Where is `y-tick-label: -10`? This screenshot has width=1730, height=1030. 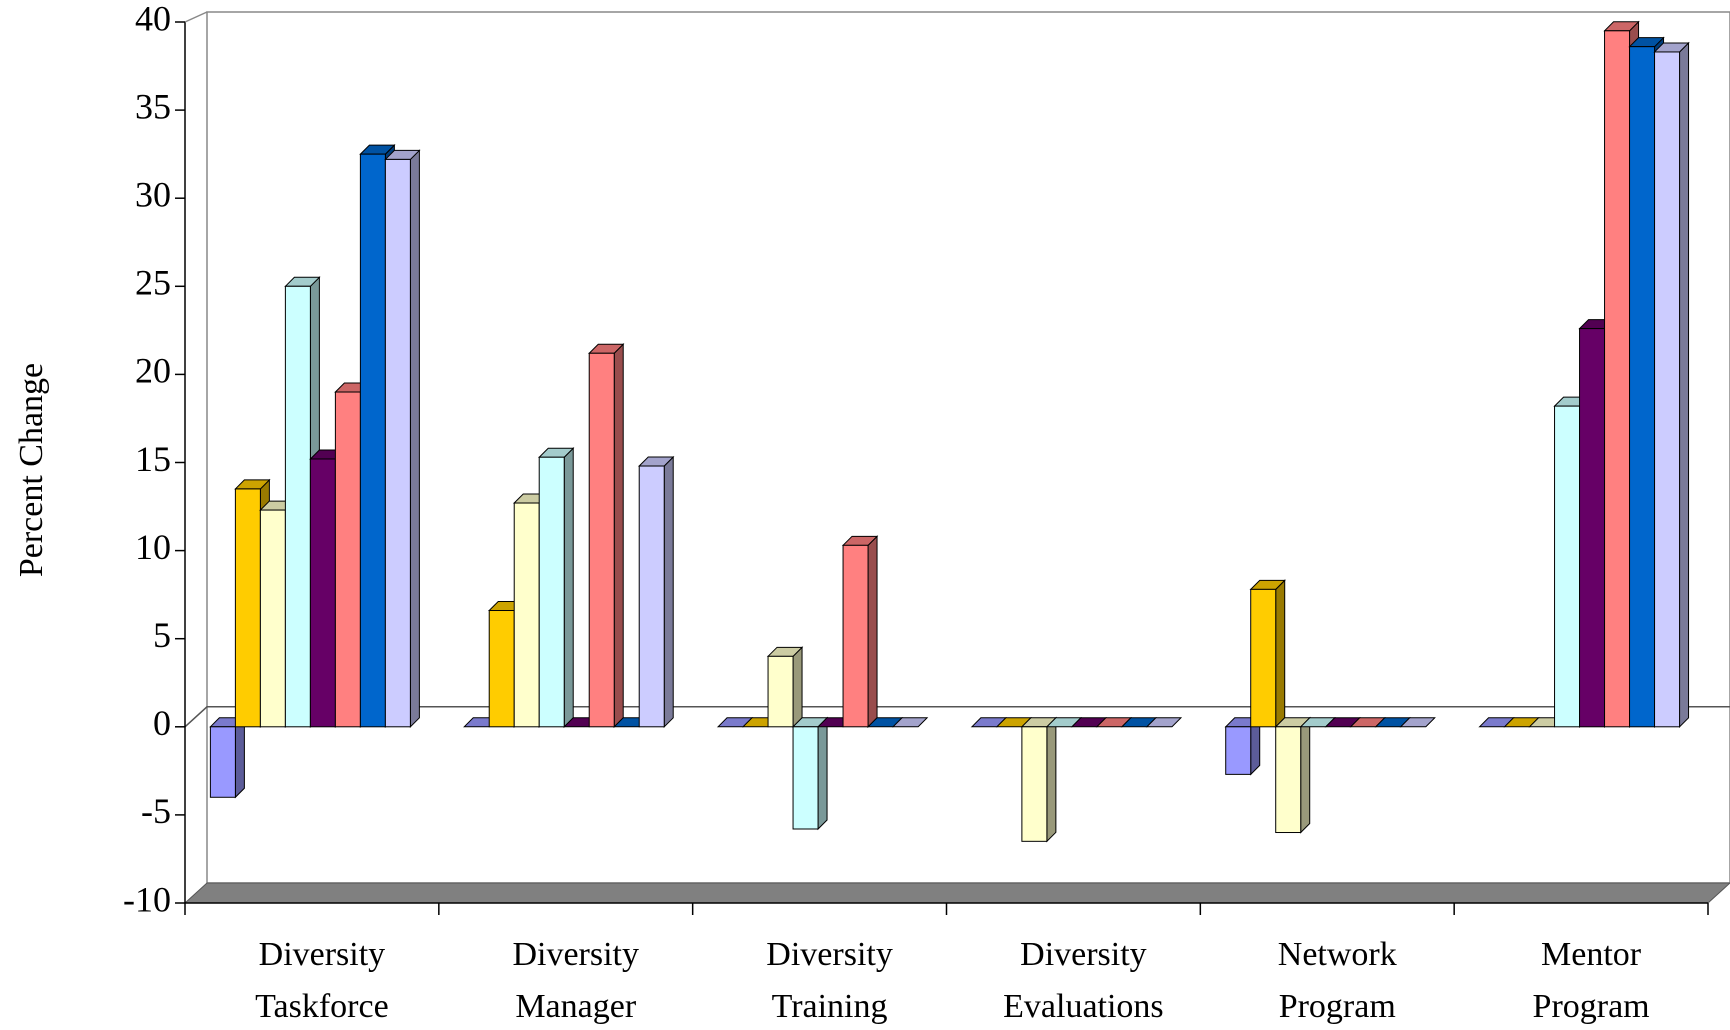 y-tick-label: -10 is located at coordinates (147, 899).